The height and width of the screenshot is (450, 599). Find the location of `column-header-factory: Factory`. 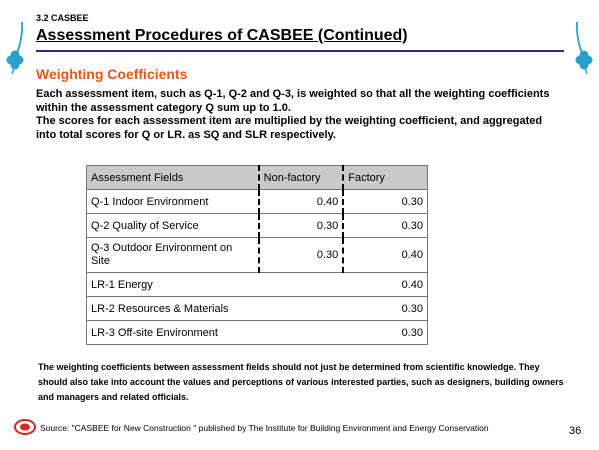

column-header-factory: Factory is located at coordinates (385, 177).